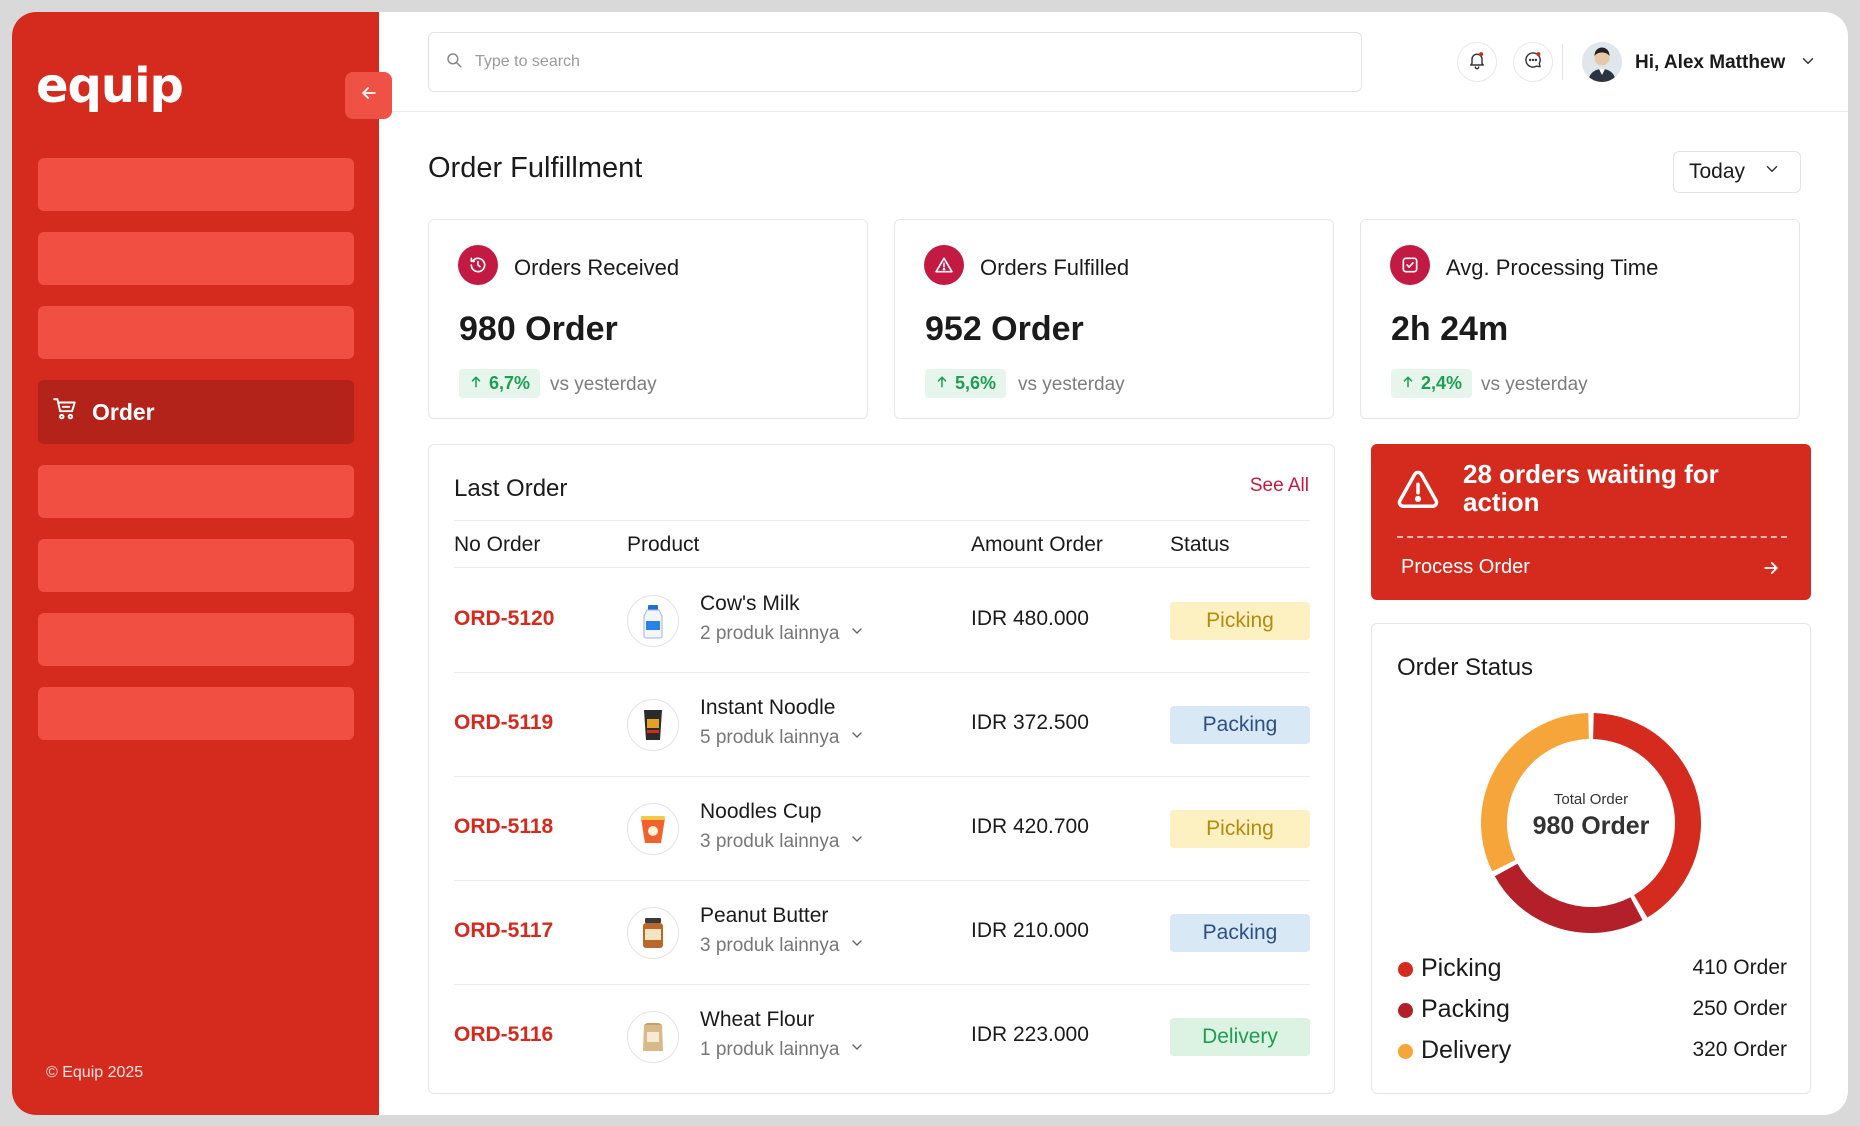 The height and width of the screenshot is (1126, 1860). What do you see at coordinates (510, 383) in the screenshot?
I see `stat-change-value: 6,7%` at bounding box center [510, 383].